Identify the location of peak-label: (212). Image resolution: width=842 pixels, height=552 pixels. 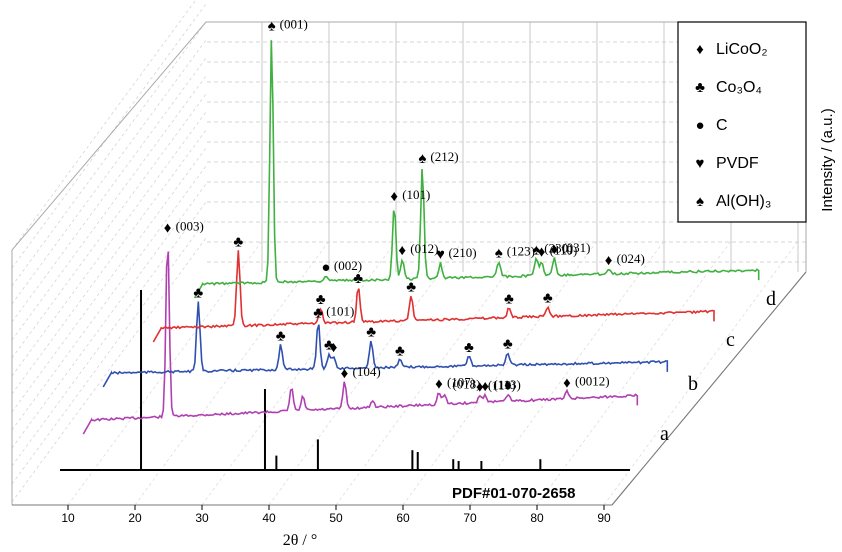
(444, 156).